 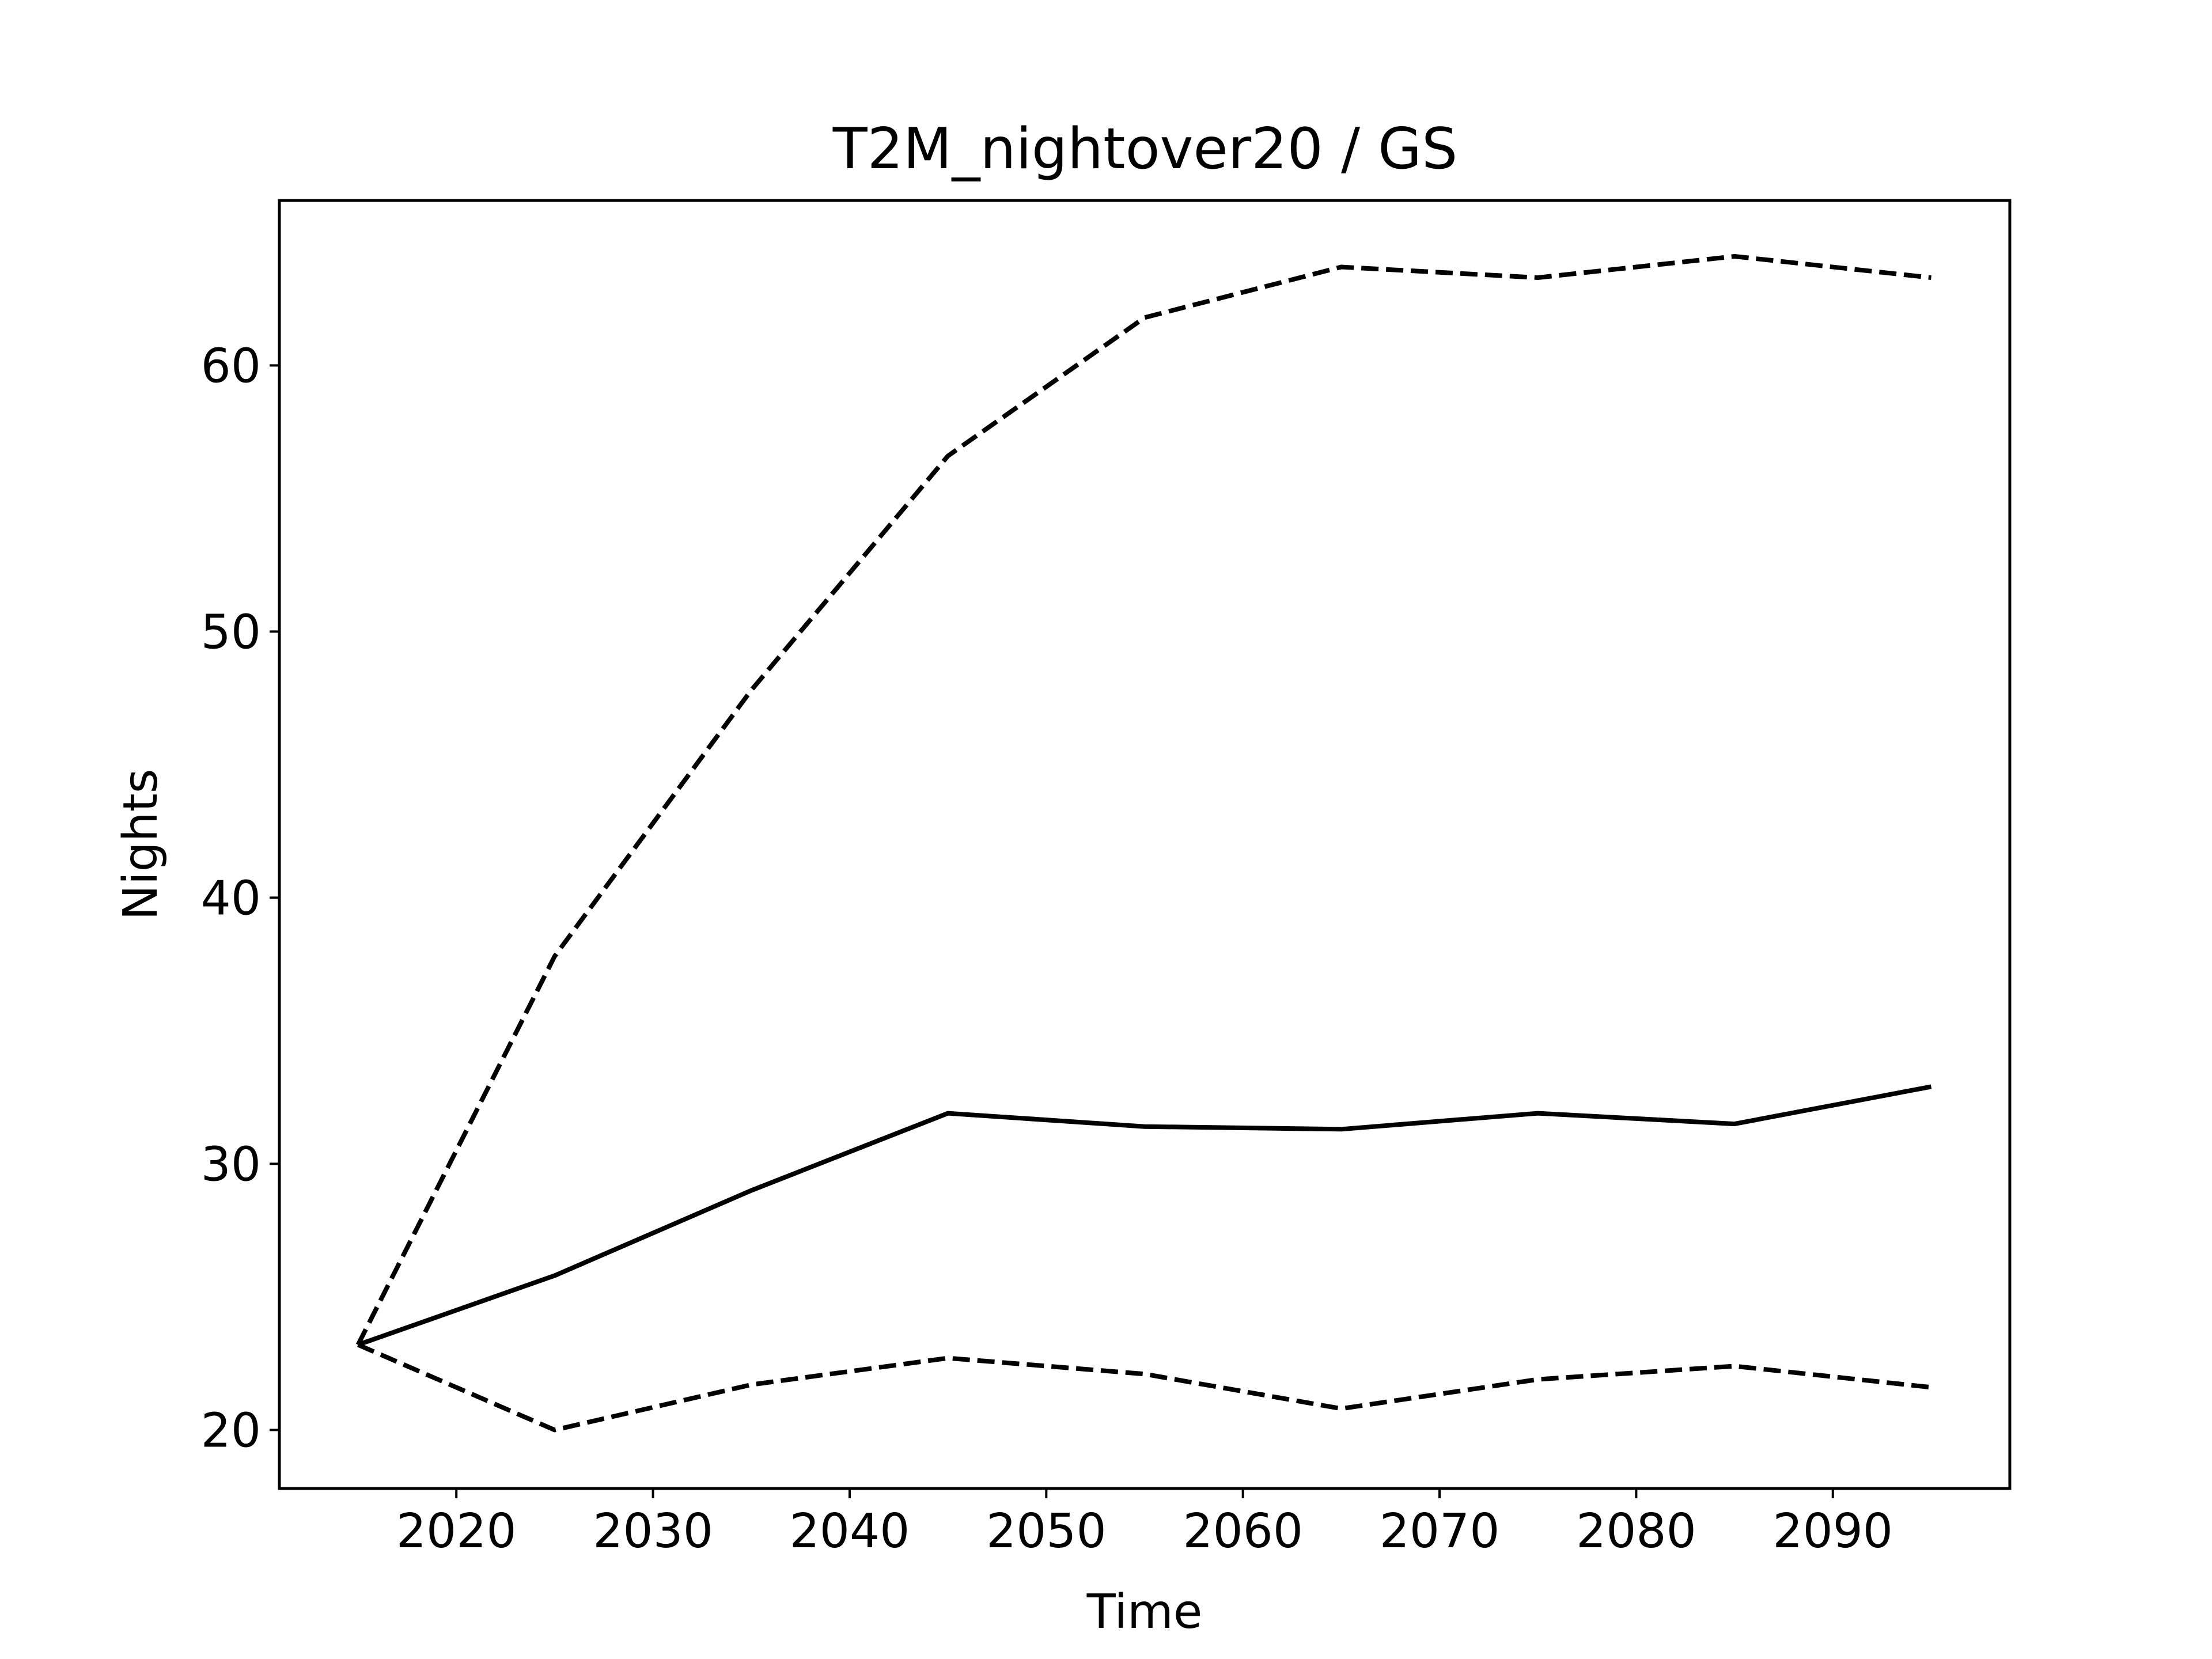 I want to click on y-tick-label: 20, so click(x=231, y=1430).